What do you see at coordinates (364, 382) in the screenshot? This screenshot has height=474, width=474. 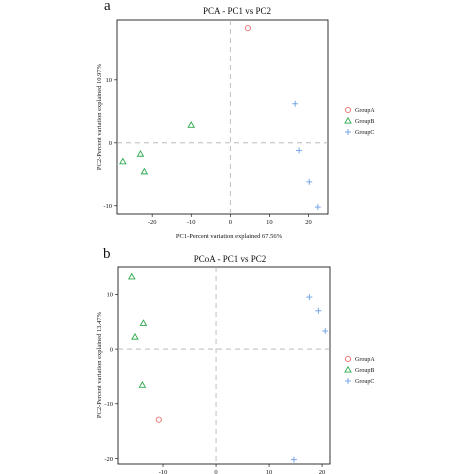 I see `panel-b-legend-label: GroupC` at bounding box center [364, 382].